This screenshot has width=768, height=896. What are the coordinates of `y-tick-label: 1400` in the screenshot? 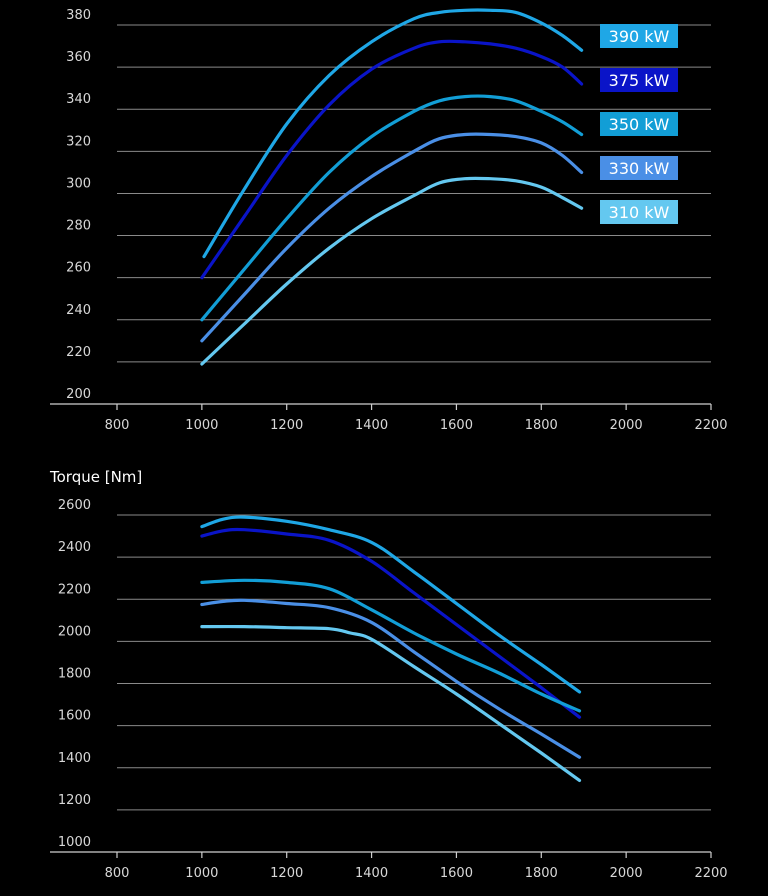 It's located at (74, 758).